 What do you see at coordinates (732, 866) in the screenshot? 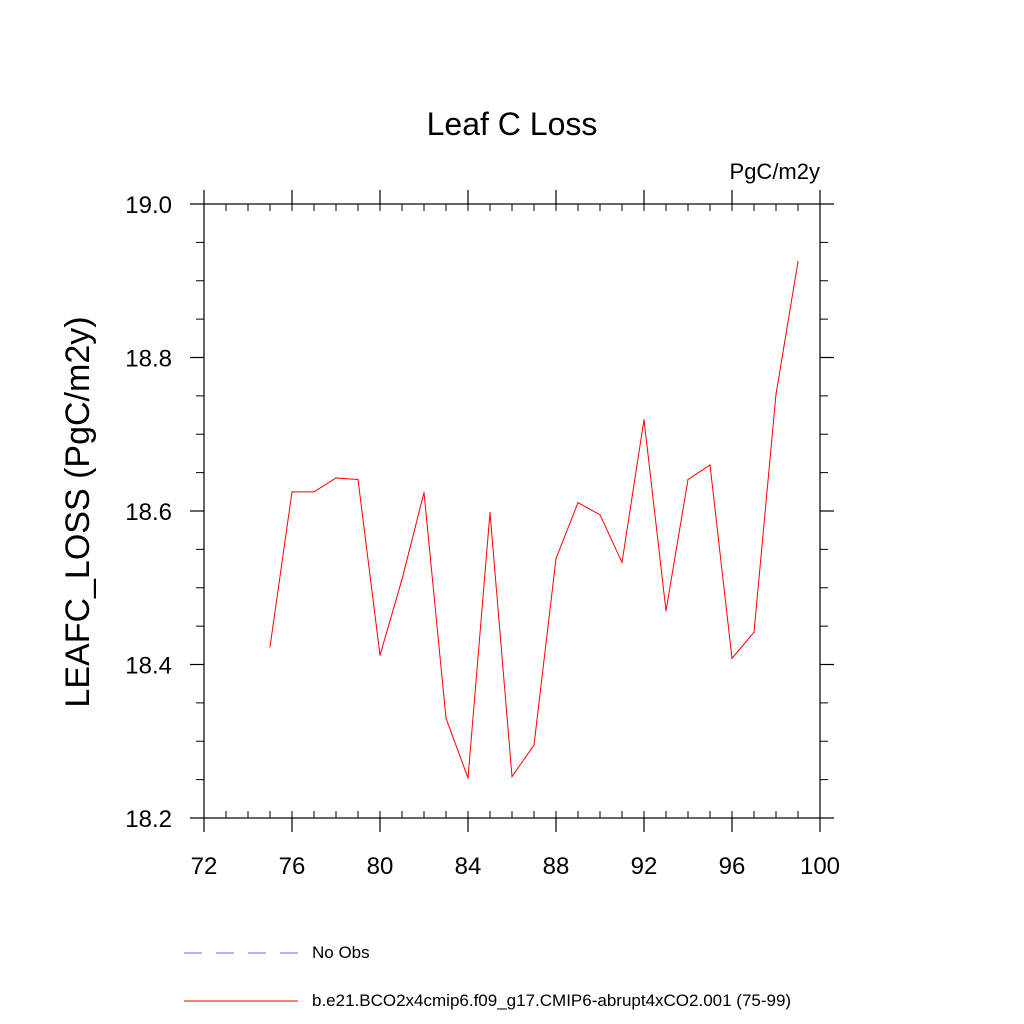
I see `x-tick-label: 96` at bounding box center [732, 866].